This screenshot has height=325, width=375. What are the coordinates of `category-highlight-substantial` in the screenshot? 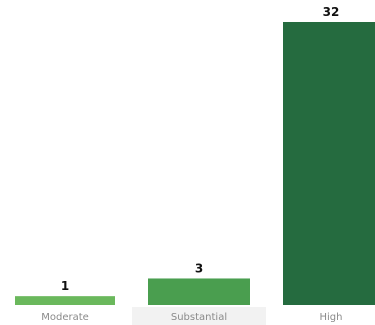 It's located at (199, 316).